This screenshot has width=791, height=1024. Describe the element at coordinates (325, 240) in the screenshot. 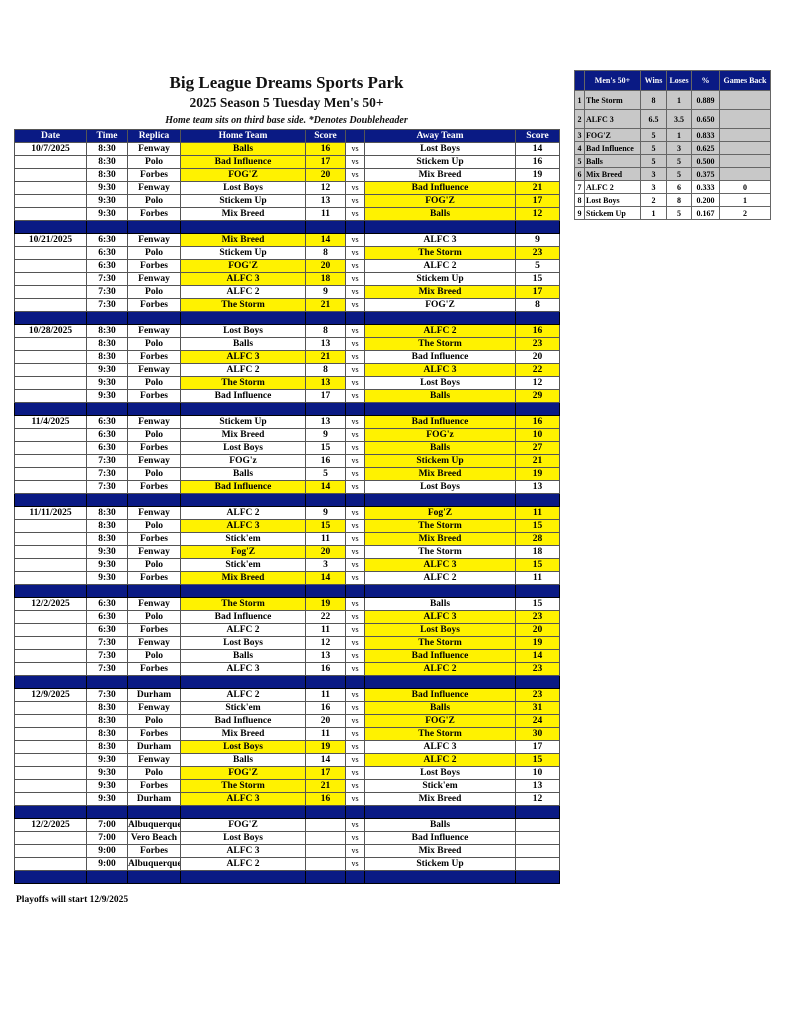

I see `home-score: 14` at that location.